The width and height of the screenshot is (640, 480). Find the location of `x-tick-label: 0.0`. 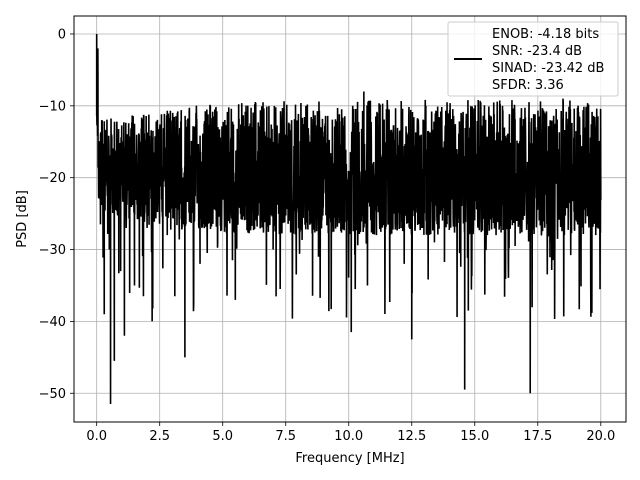

x-tick-label: 0.0 is located at coordinates (96, 436).